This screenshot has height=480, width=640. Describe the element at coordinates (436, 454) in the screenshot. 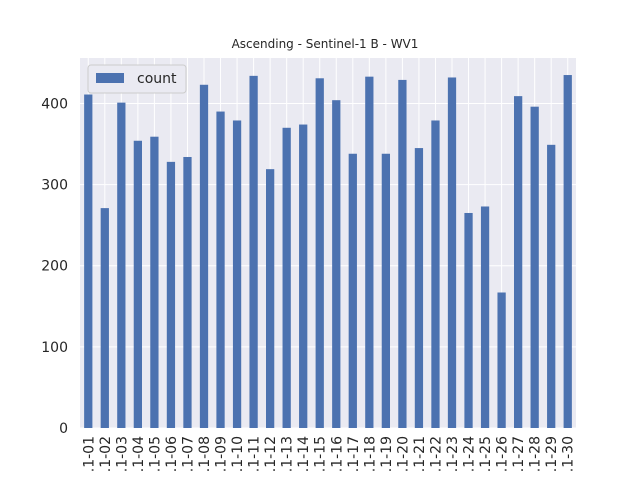

I see `x-tick-label: .1-22` at that location.